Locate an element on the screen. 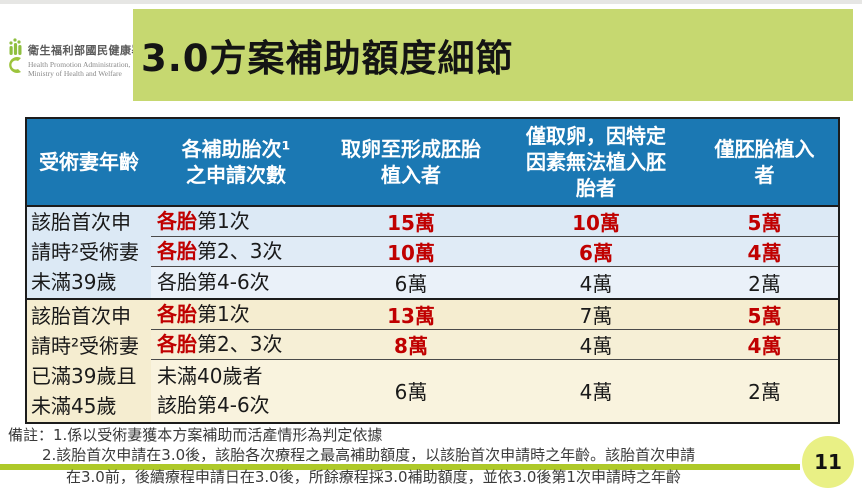 The image size is (862, 496). org-name-zh: 衛生福利部國民健康署 is located at coordinates (85, 50).